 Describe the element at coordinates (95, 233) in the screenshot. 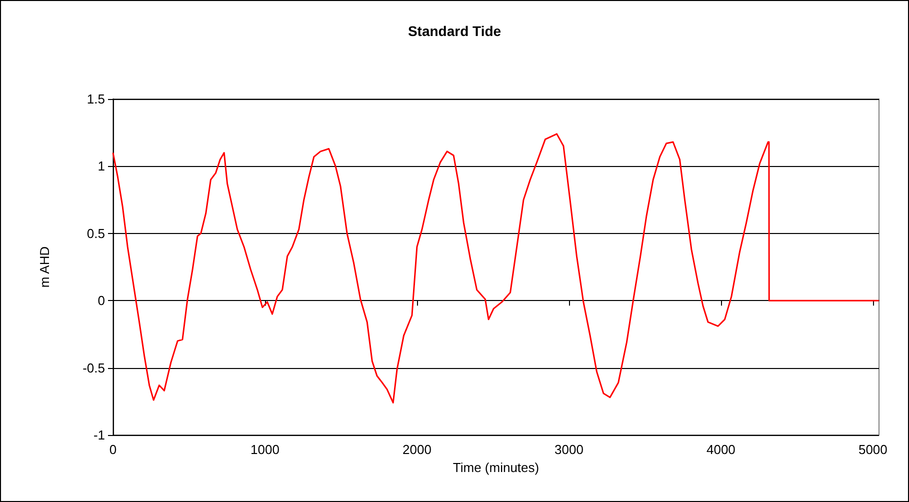

I see `y-tick-label: 0.5` at that location.